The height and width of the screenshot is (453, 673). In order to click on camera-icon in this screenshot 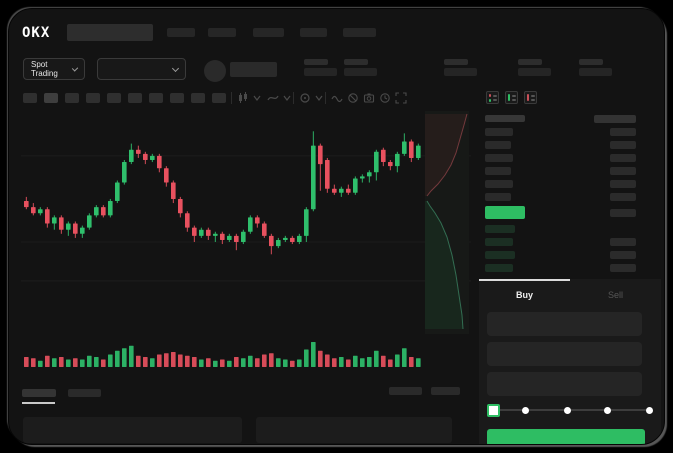, I will do `click(369, 98)`.